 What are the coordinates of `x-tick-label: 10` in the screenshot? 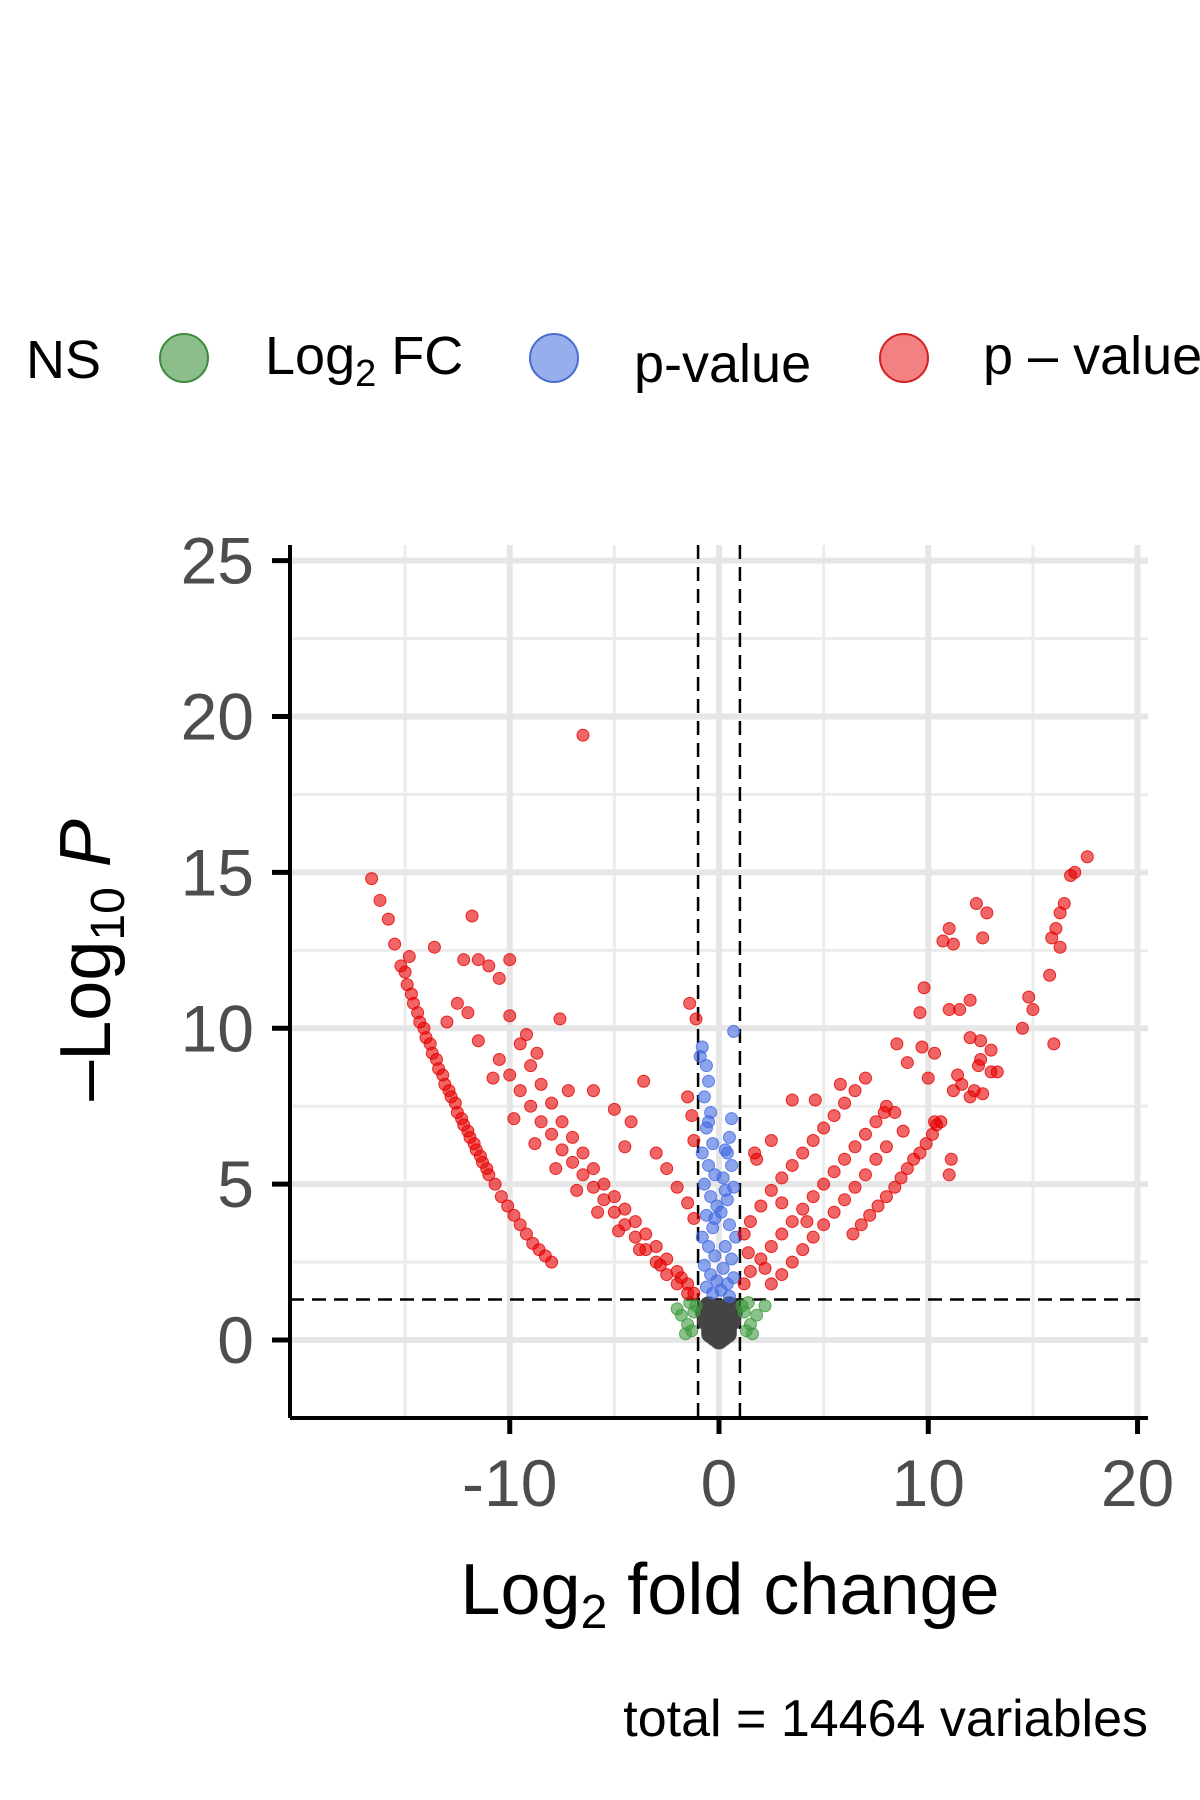 It's located at (928, 1483).